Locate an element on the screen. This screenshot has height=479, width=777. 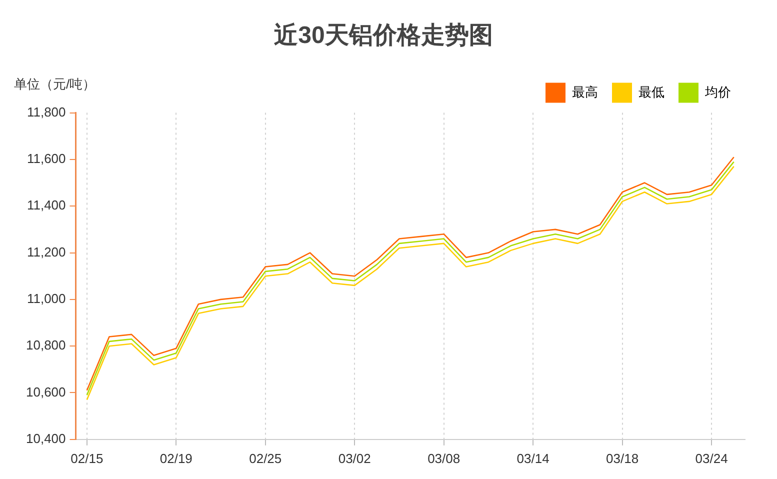
x-tick-label: 02/25 is located at coordinates (265, 458).